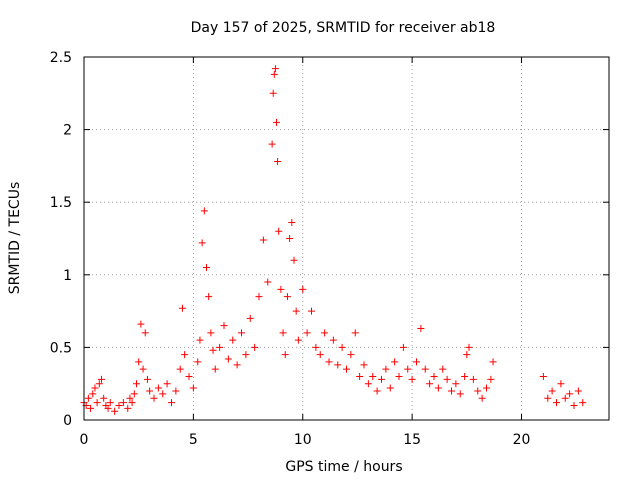 This screenshot has width=640, height=480. I want to click on y-tick-label: 1, so click(67, 276).